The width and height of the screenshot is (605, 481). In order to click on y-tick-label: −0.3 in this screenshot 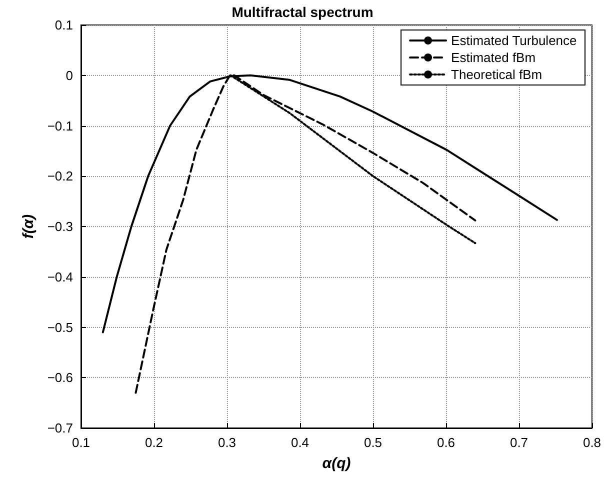, I will do `click(60, 226)`.